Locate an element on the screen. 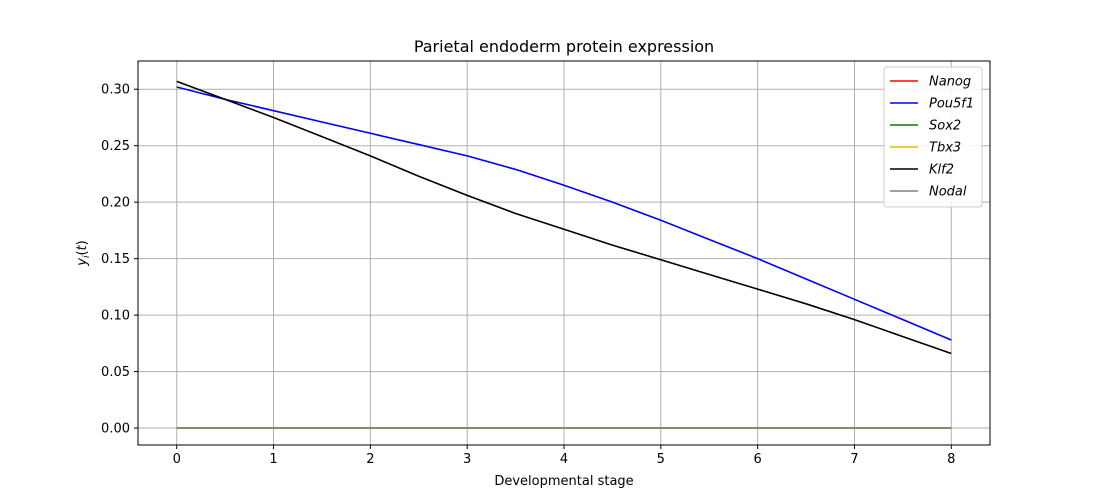 The image size is (1100, 500). y-tick-label: 0.20 is located at coordinates (115, 203).